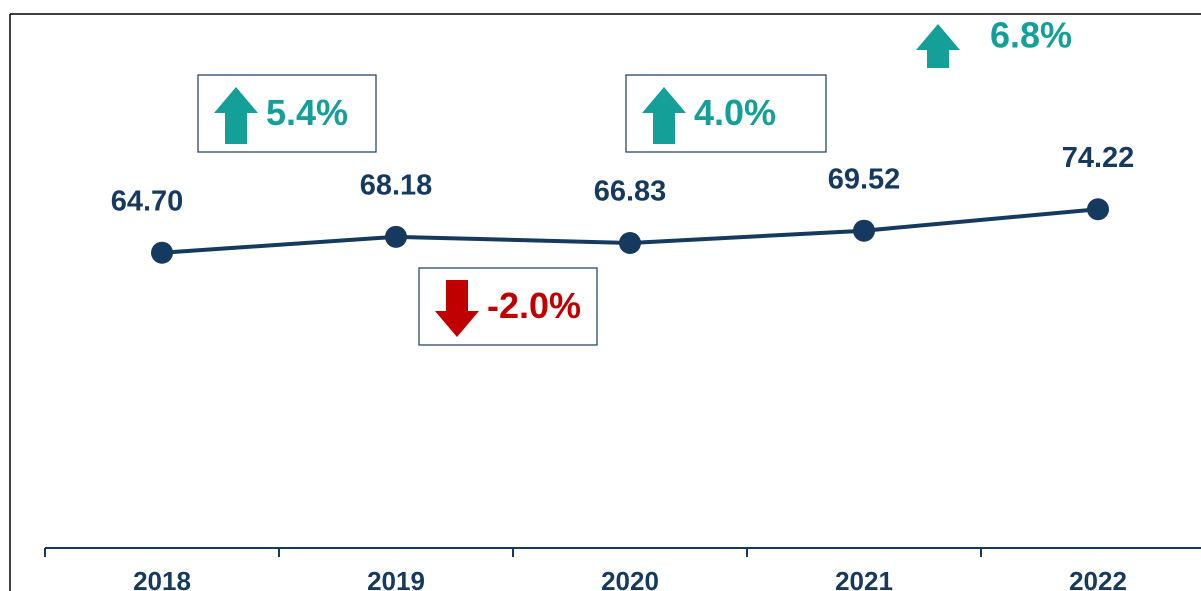 The image size is (1201, 591). Describe the element at coordinates (1098, 158) in the screenshot. I see `data-label: 74.22` at that location.